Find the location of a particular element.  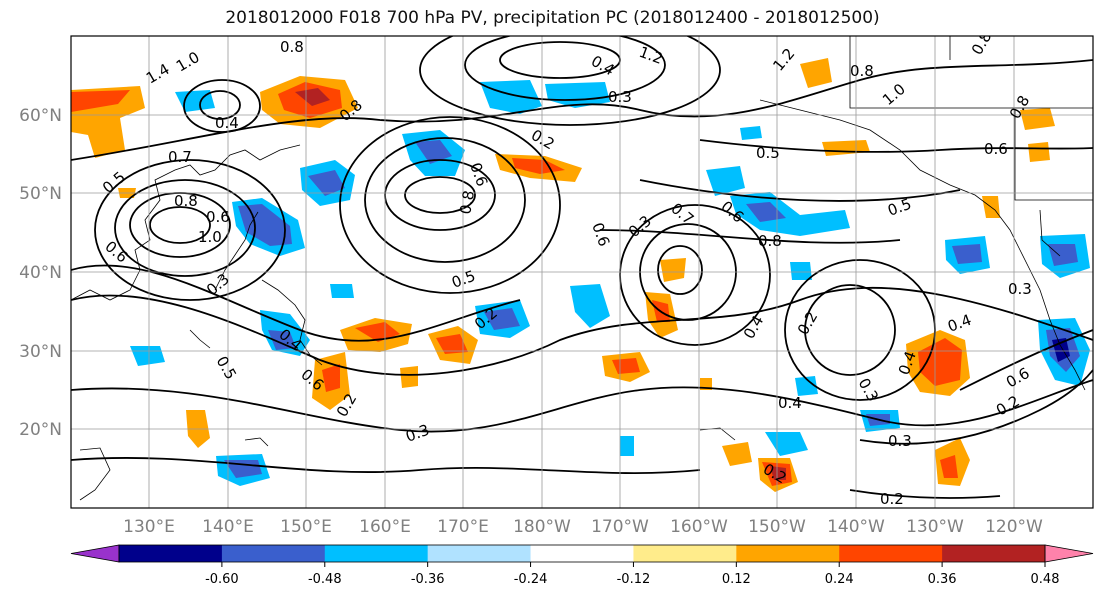

lon-label-170e: 170°E is located at coordinates (463, 527).